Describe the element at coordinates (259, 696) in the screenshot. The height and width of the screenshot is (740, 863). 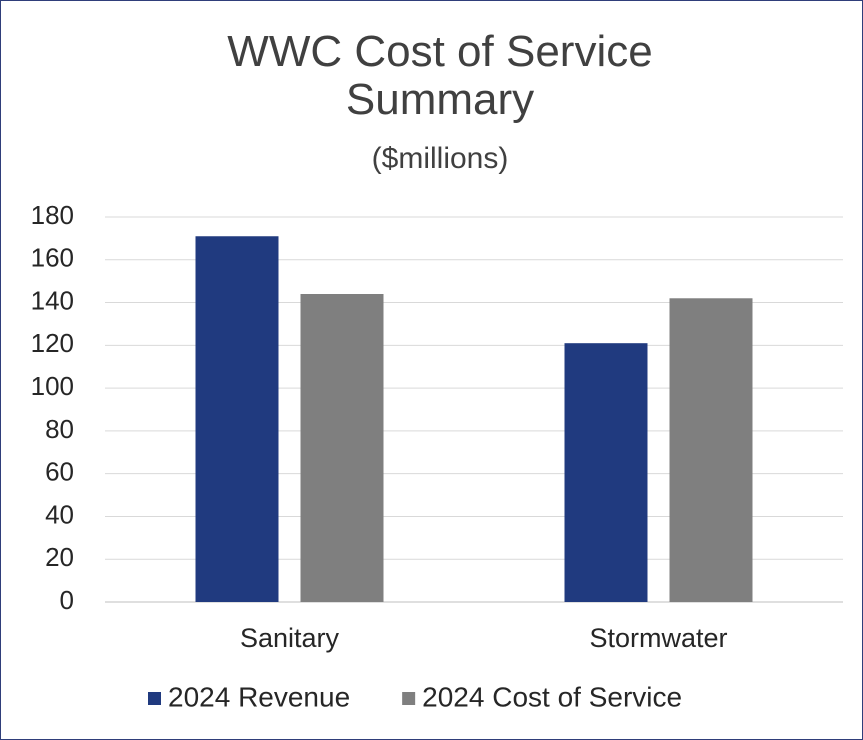
I see `legend-label: 2024 Revenue` at that location.